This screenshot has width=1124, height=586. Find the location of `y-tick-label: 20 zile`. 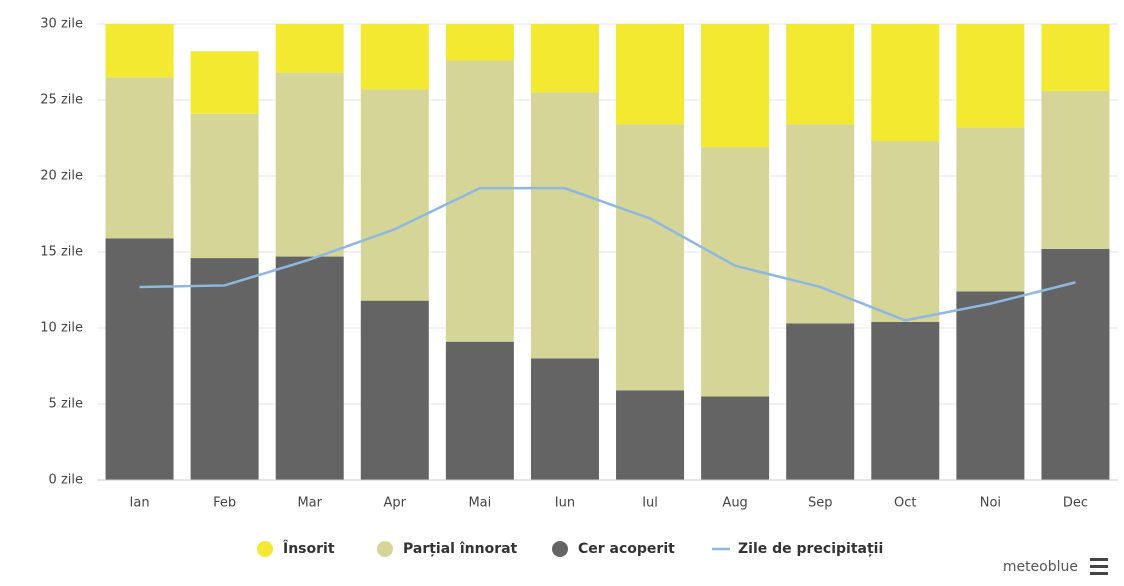

y-tick-label: 20 zile is located at coordinates (61, 176).